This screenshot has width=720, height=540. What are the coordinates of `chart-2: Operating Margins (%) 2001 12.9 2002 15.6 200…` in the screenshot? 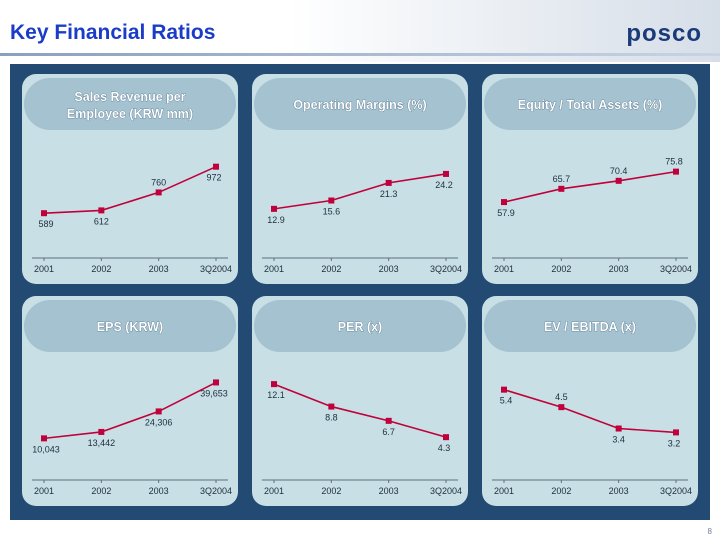 It's located at (360, 179).